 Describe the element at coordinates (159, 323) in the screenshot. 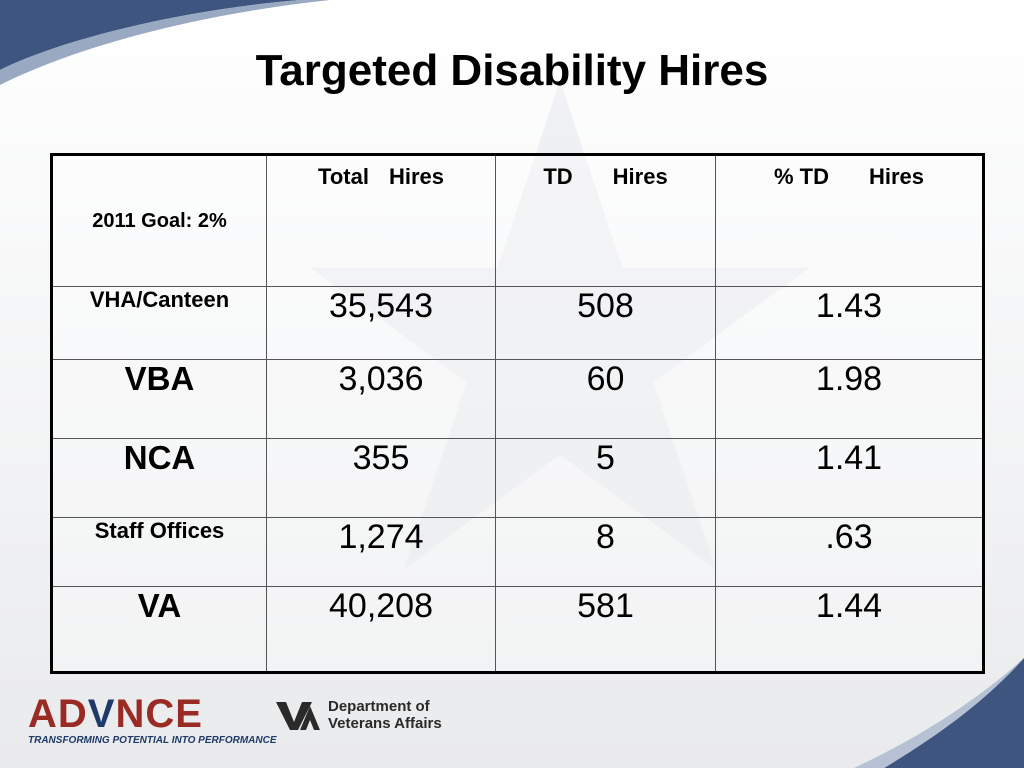

I see `row-label: VHA/Canteen` at that location.